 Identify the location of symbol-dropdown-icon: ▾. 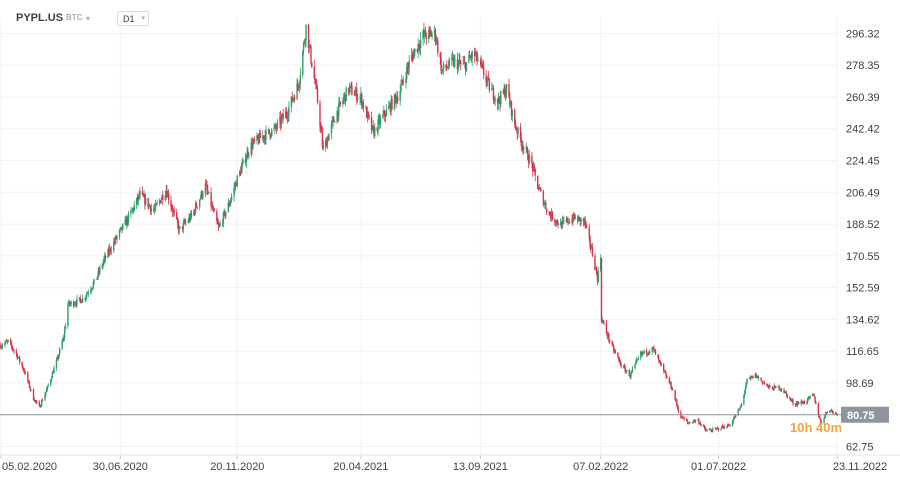
(88, 18).